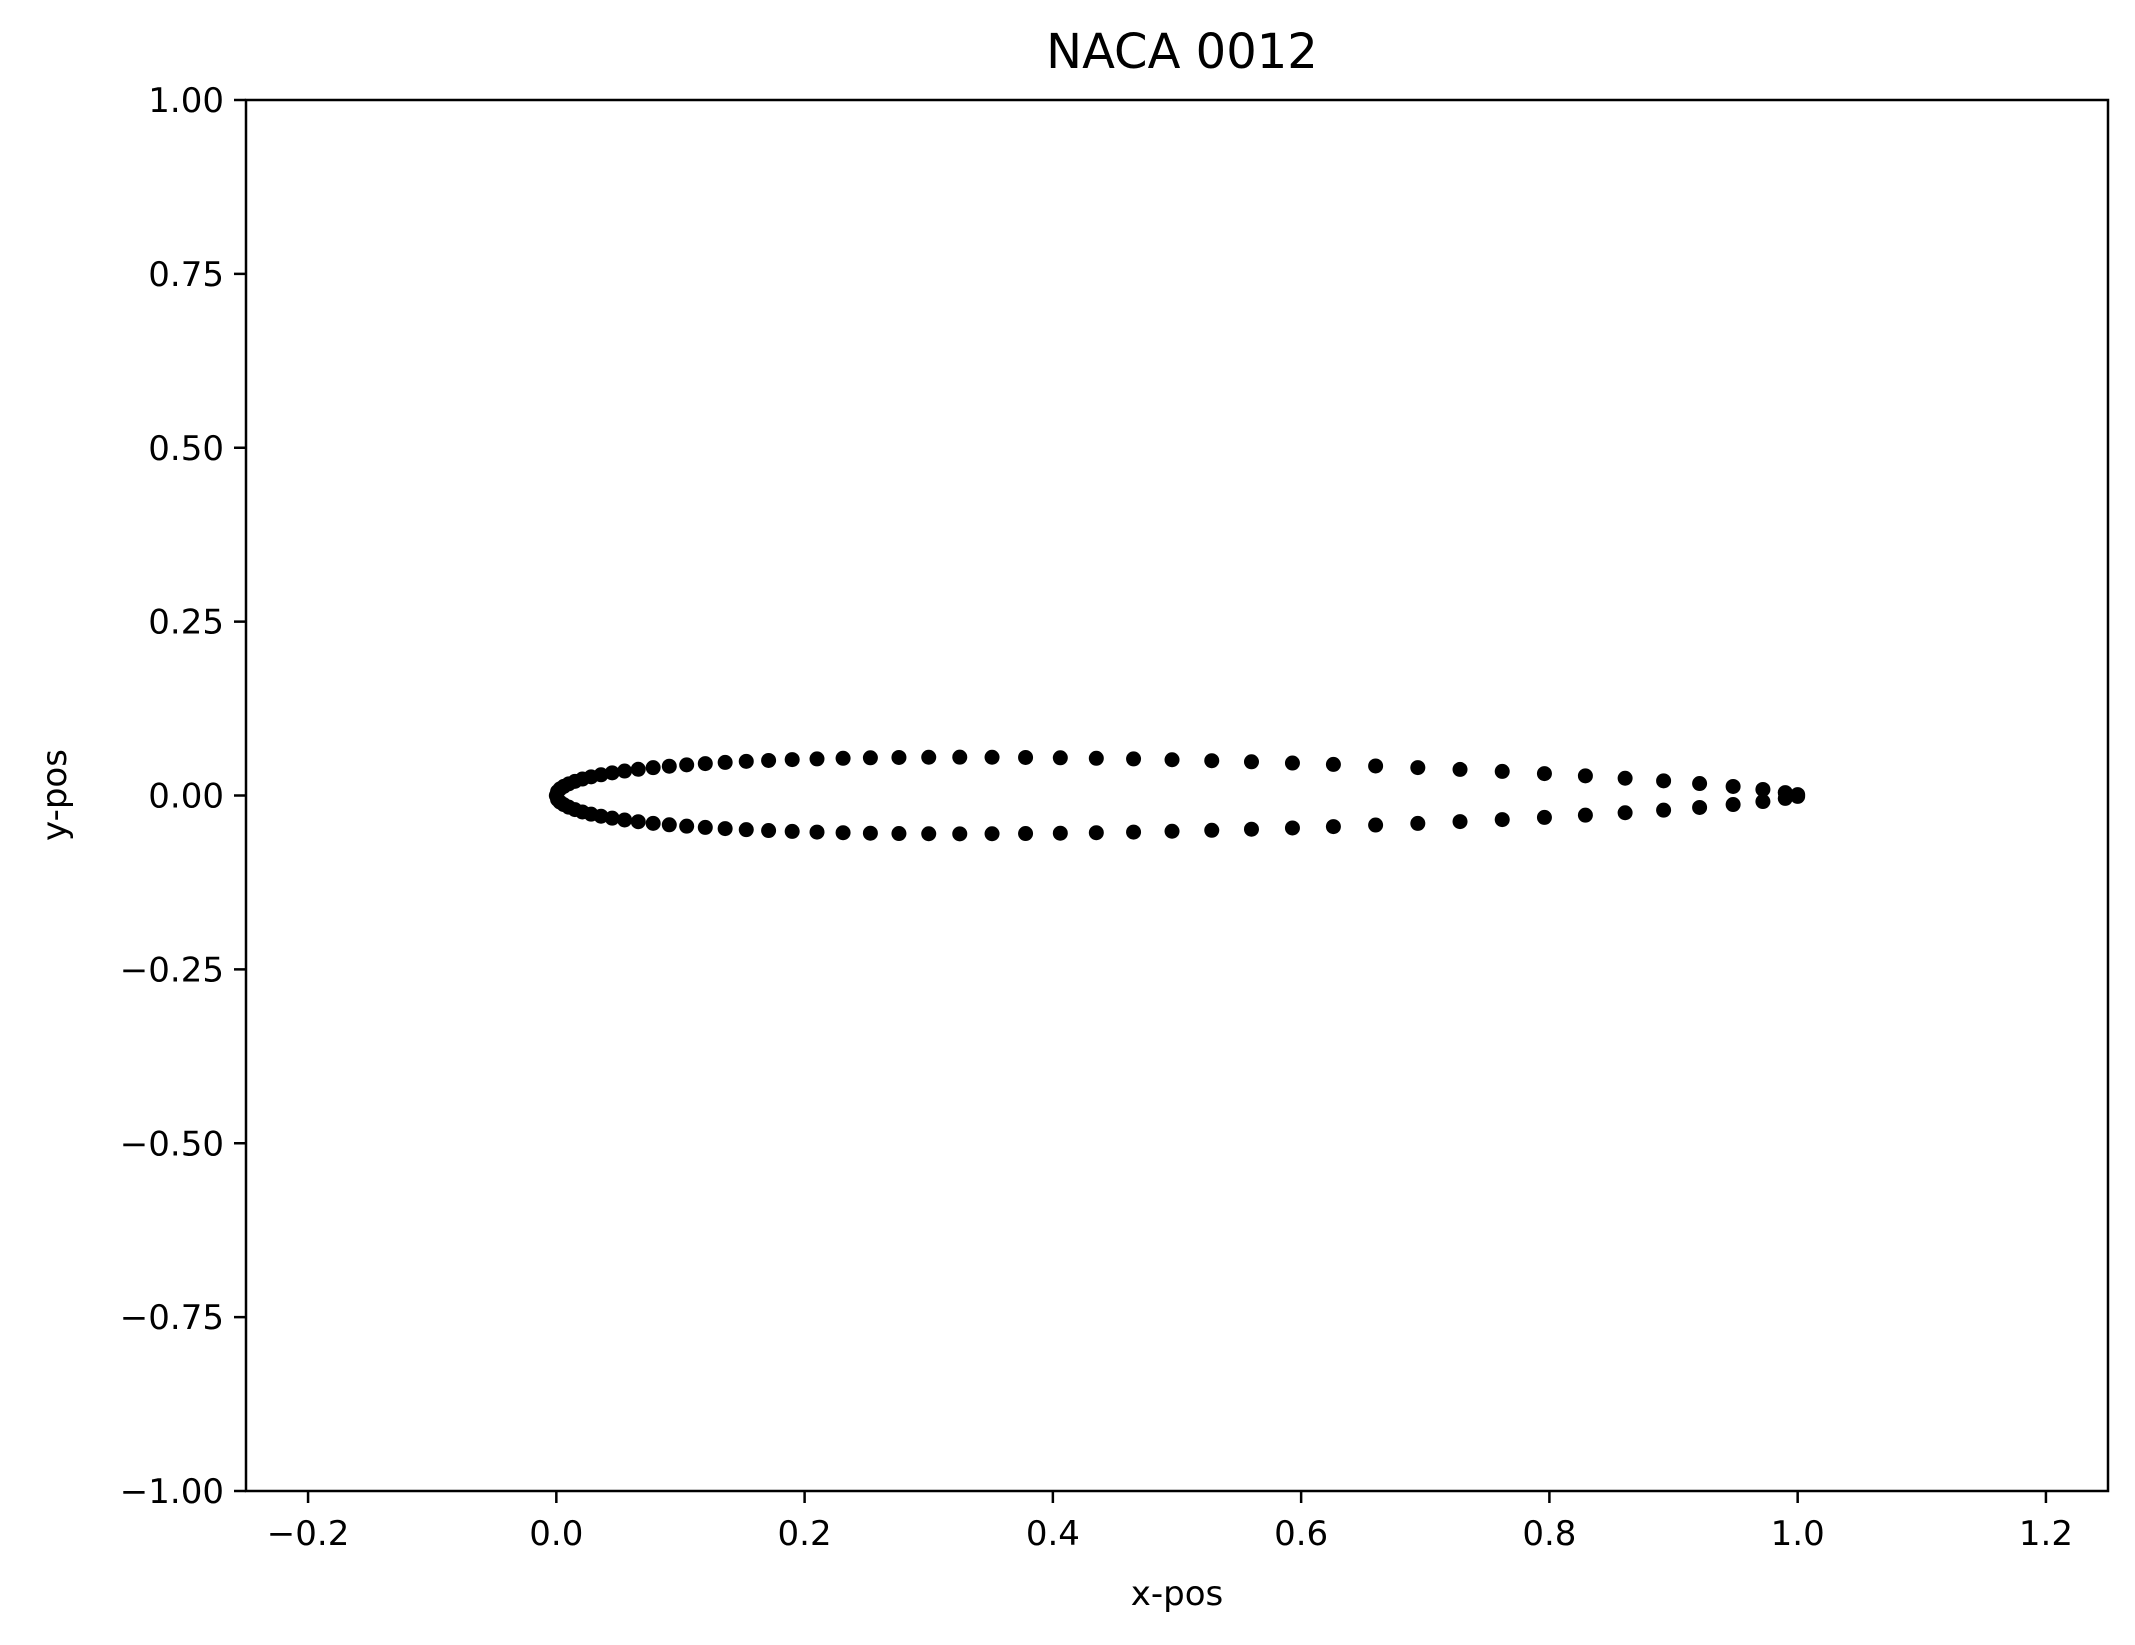  What do you see at coordinates (1177, 1594) in the screenshot?
I see `x-axis-label: x-pos` at bounding box center [1177, 1594].